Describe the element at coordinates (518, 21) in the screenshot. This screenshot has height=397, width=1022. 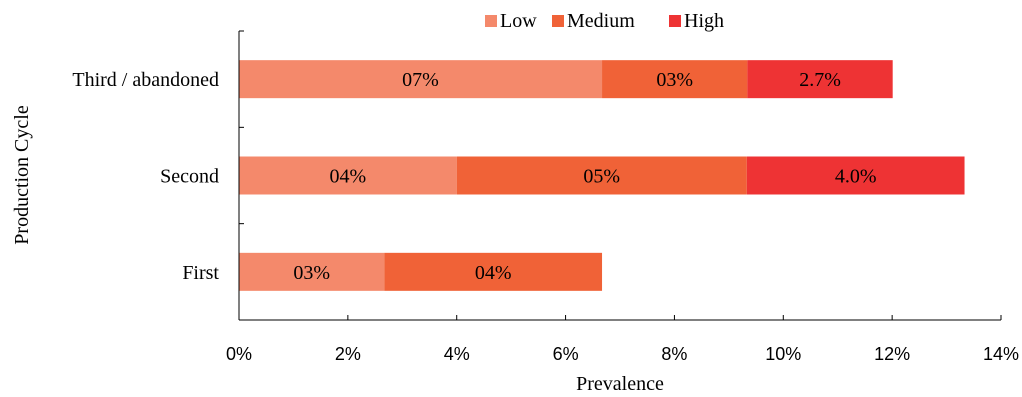
I see `legend-label: Low` at that location.